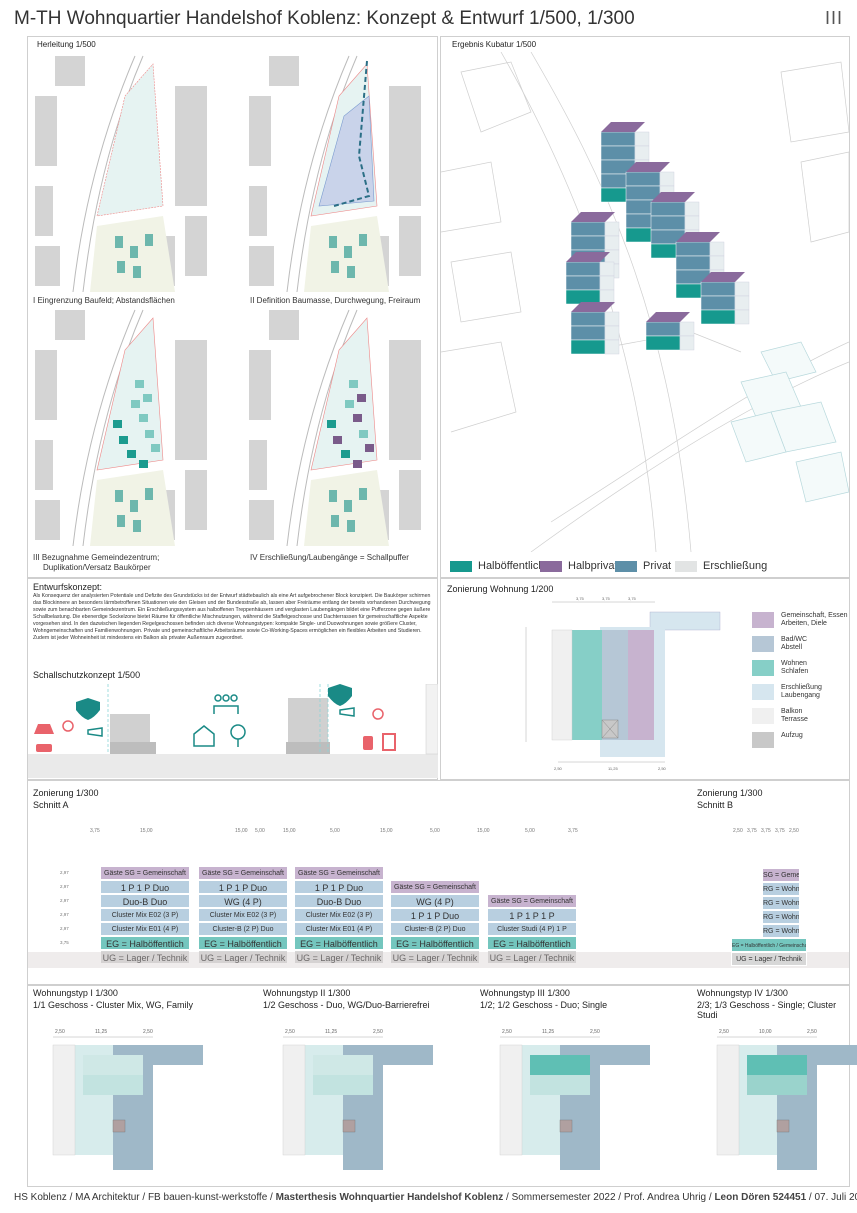  What do you see at coordinates (339, 887) in the screenshot?
I see `schnitt-a-building-3-floor-2: 1 P 1 P Duo` at bounding box center [339, 887].